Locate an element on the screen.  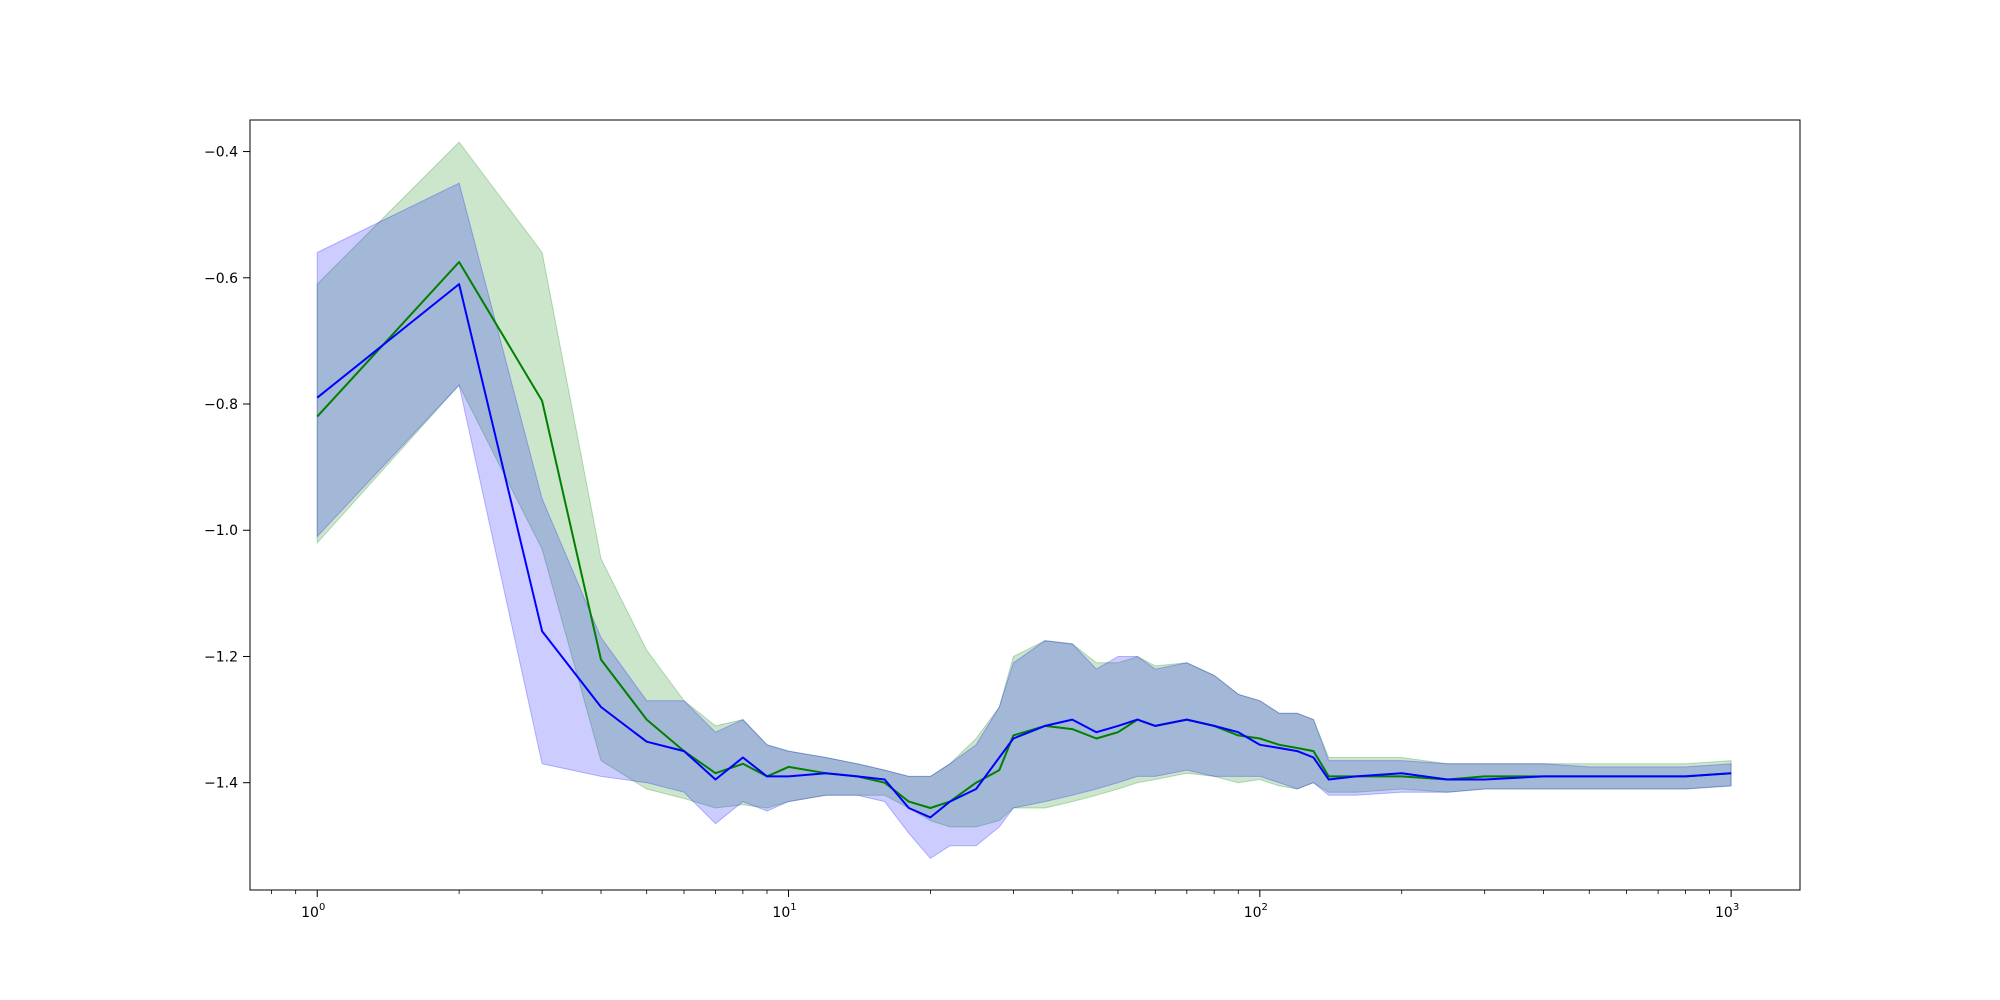
x-tick-label: 10² is located at coordinates (1256, 911).